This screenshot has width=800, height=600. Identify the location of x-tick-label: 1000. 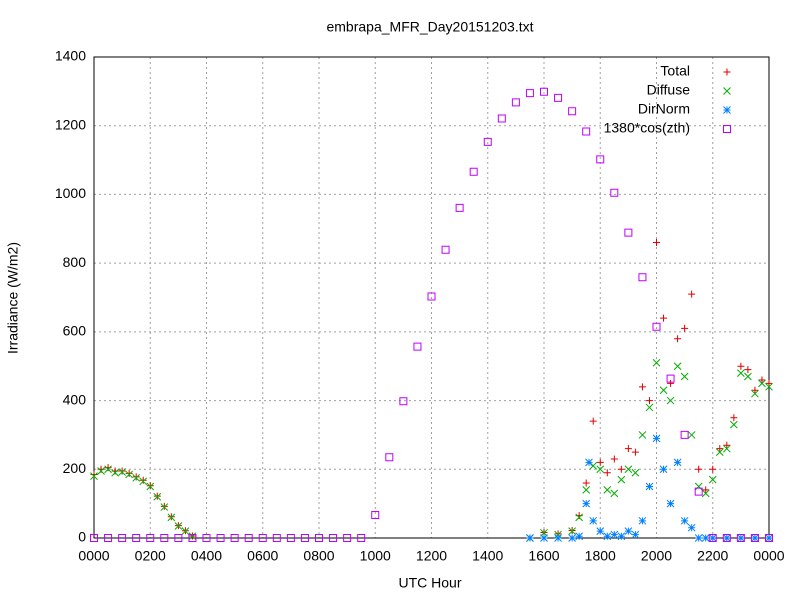
(375, 556).